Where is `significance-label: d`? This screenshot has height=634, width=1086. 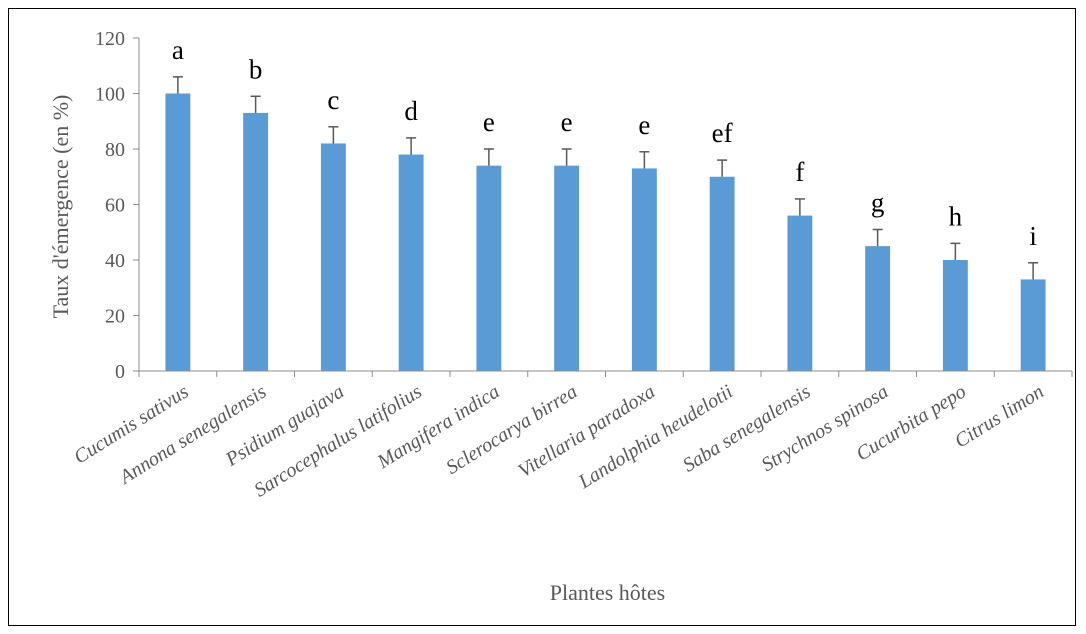
significance-label: d is located at coordinates (411, 111).